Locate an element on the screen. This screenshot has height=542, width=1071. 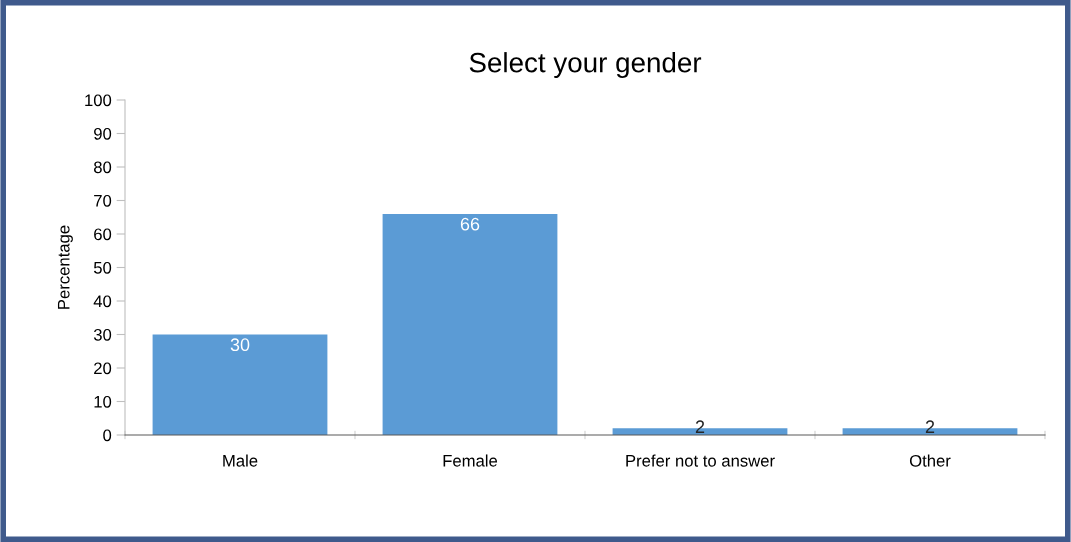
x-tick-label: Female is located at coordinates (470, 460).